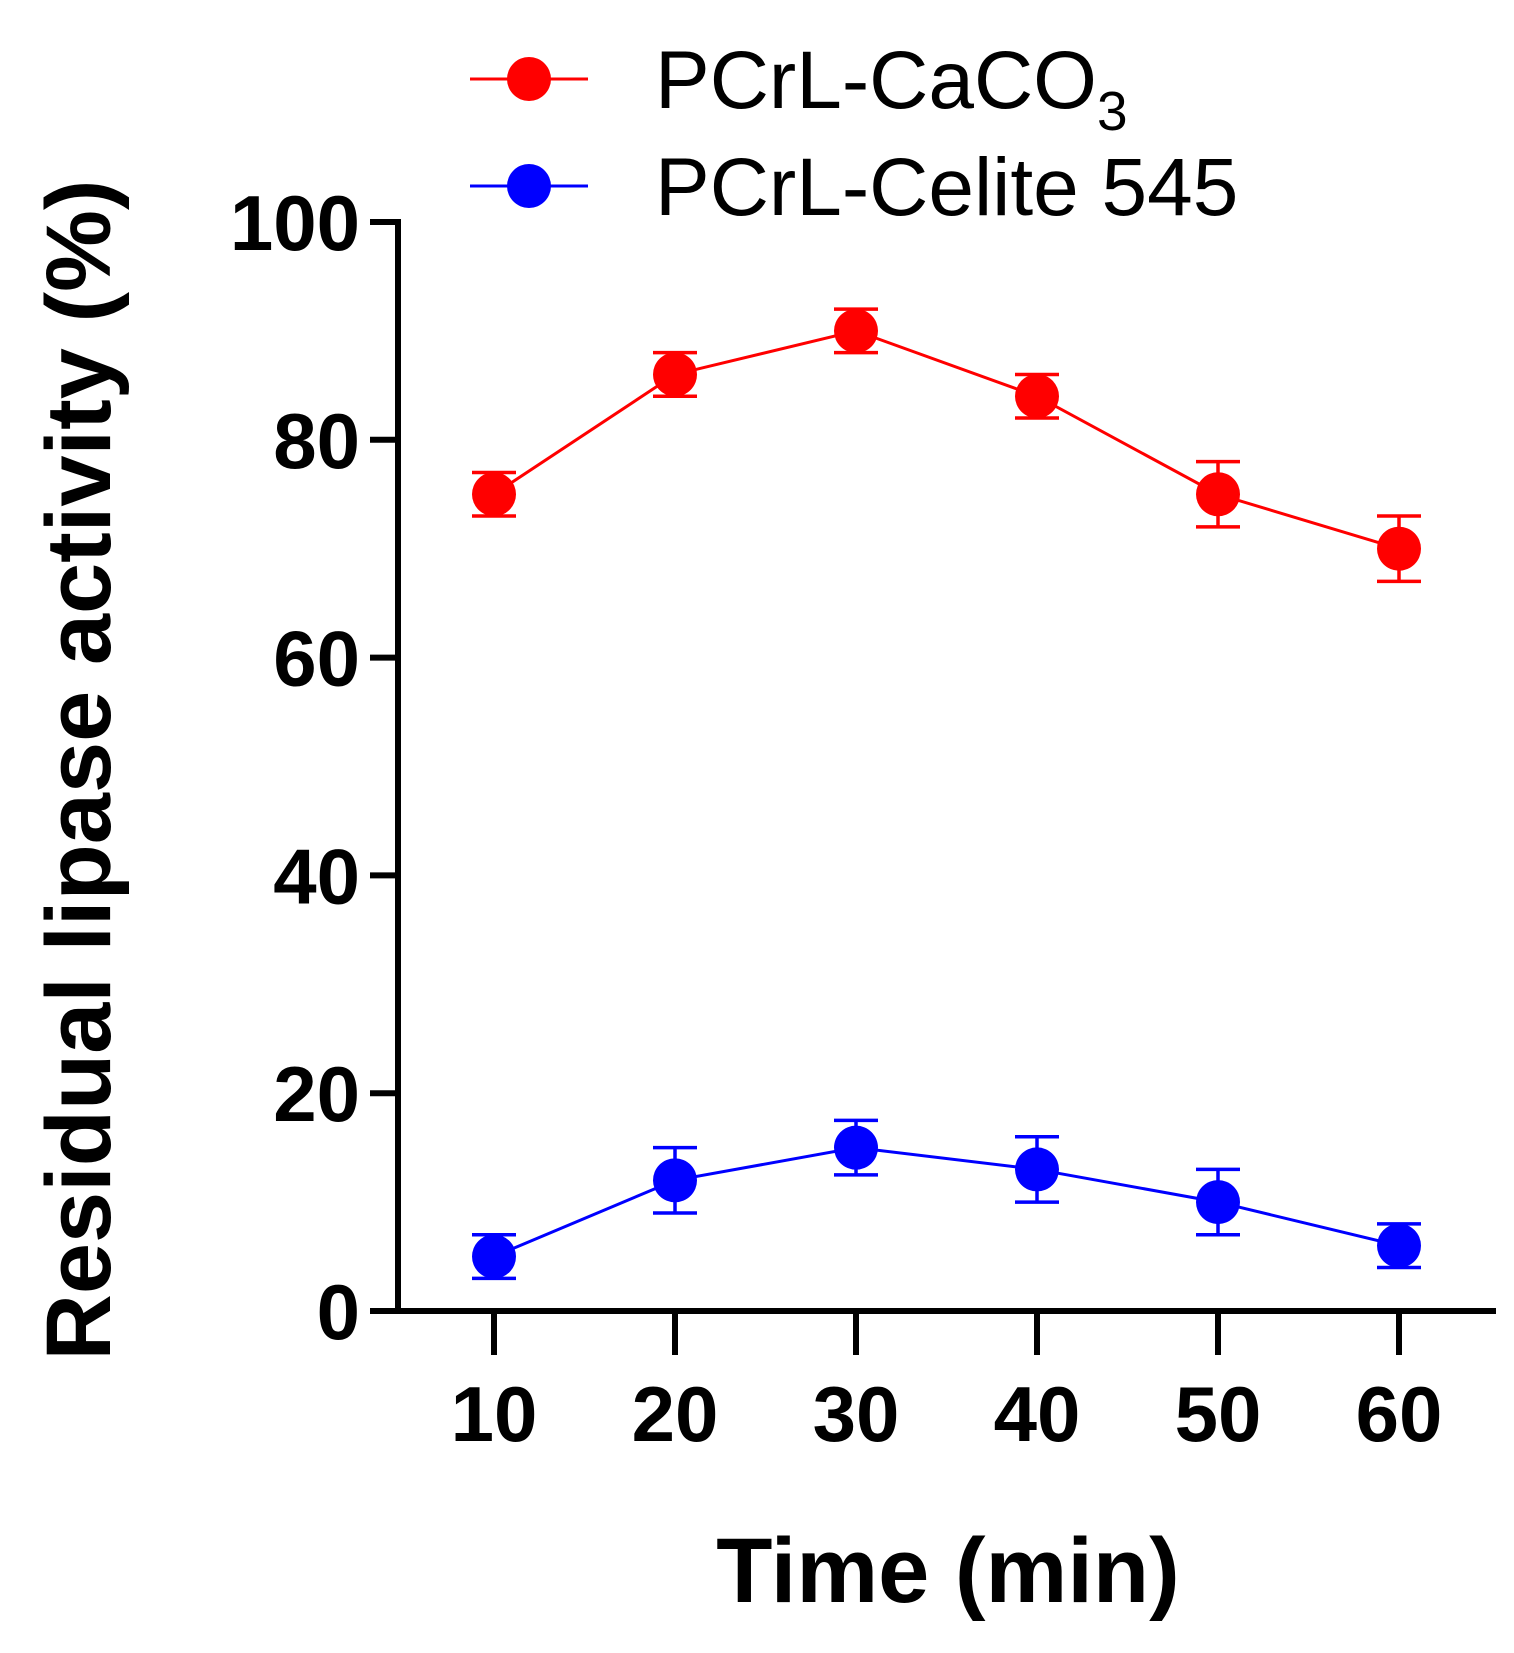  Describe the element at coordinates (891, 88) in the screenshot. I see `legend-label: PCrL-CaCO3` at that location.